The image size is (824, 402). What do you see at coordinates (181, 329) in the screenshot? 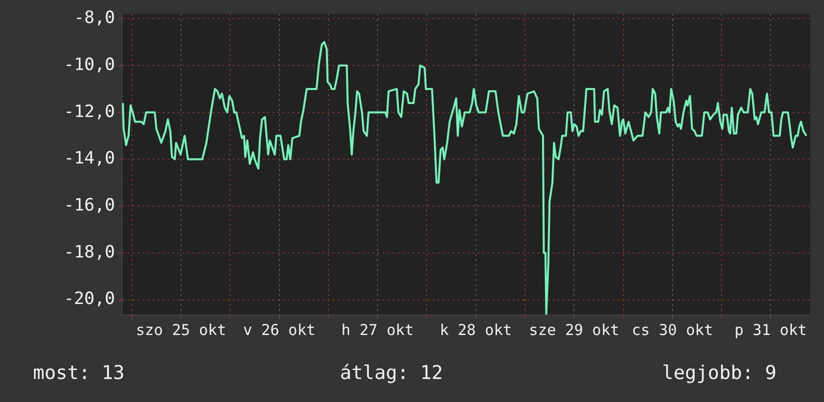
I see `x-tick-label: szo 25 okt` at bounding box center [181, 329].